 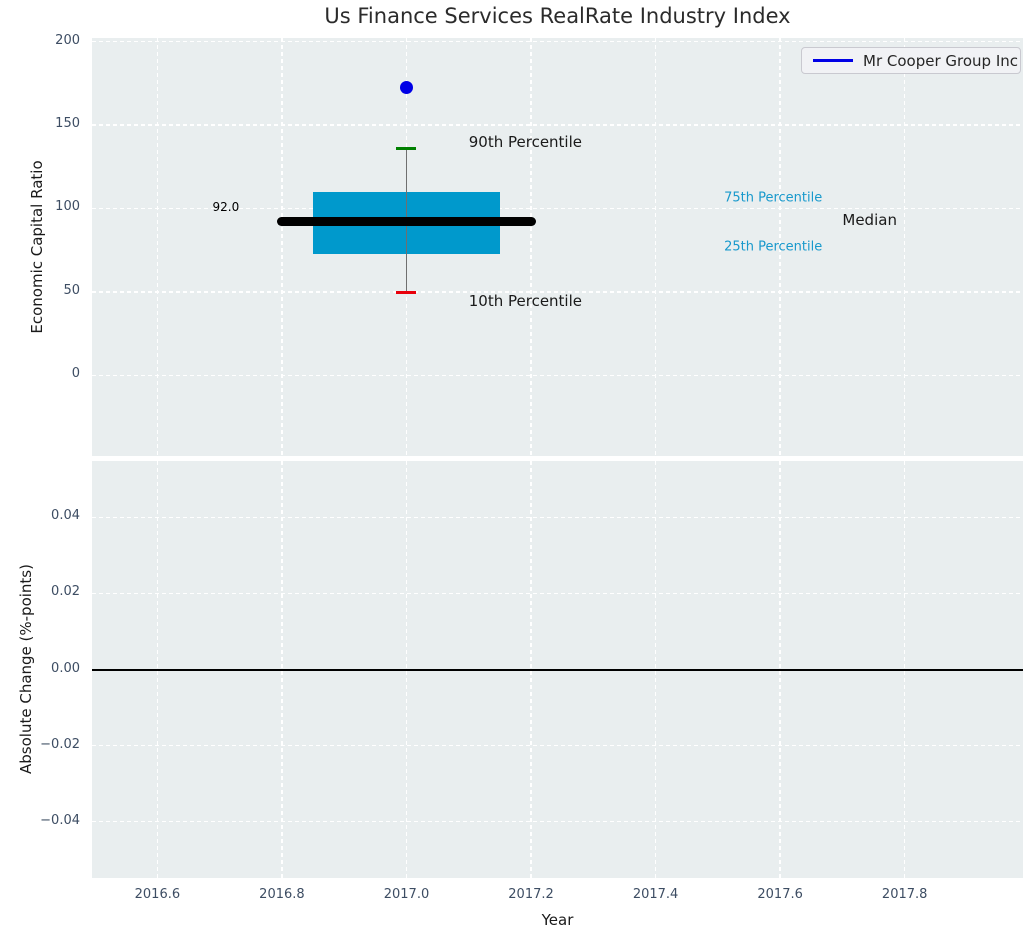 I want to click on legend-line-sample, so click(x=833, y=60).